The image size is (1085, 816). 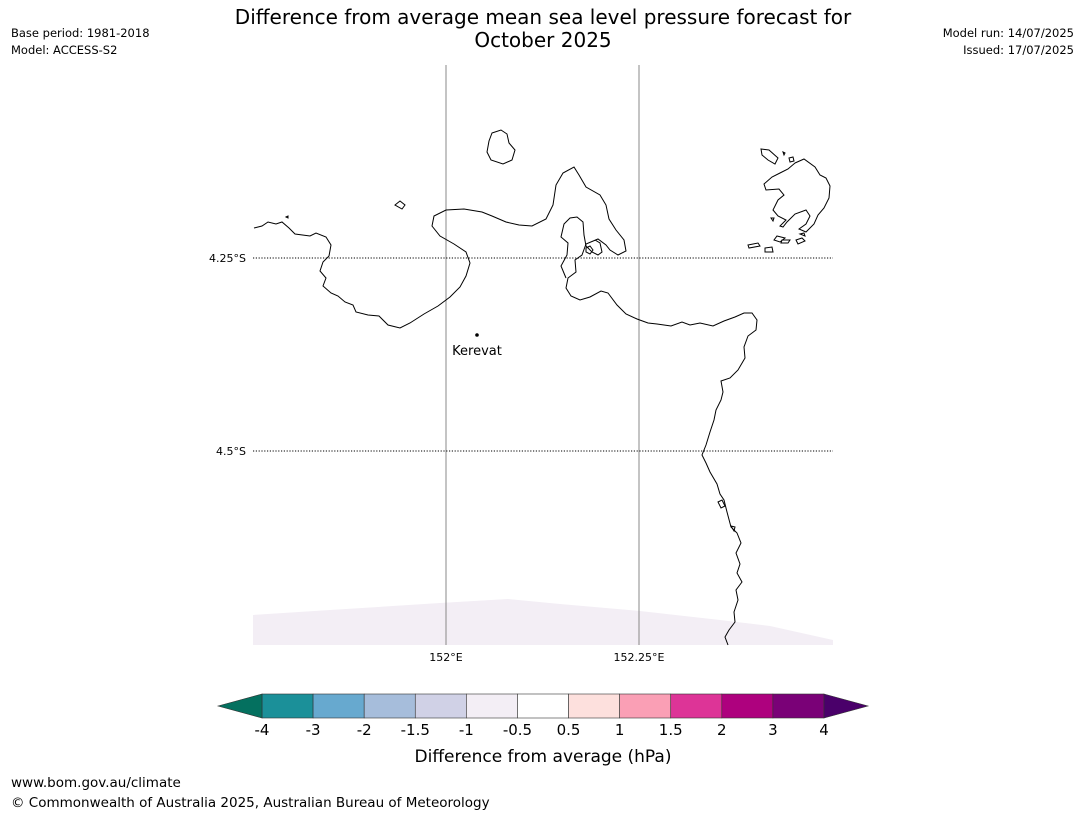 I want to click on lat-label-1: 4.25°S, so click(x=227, y=258).